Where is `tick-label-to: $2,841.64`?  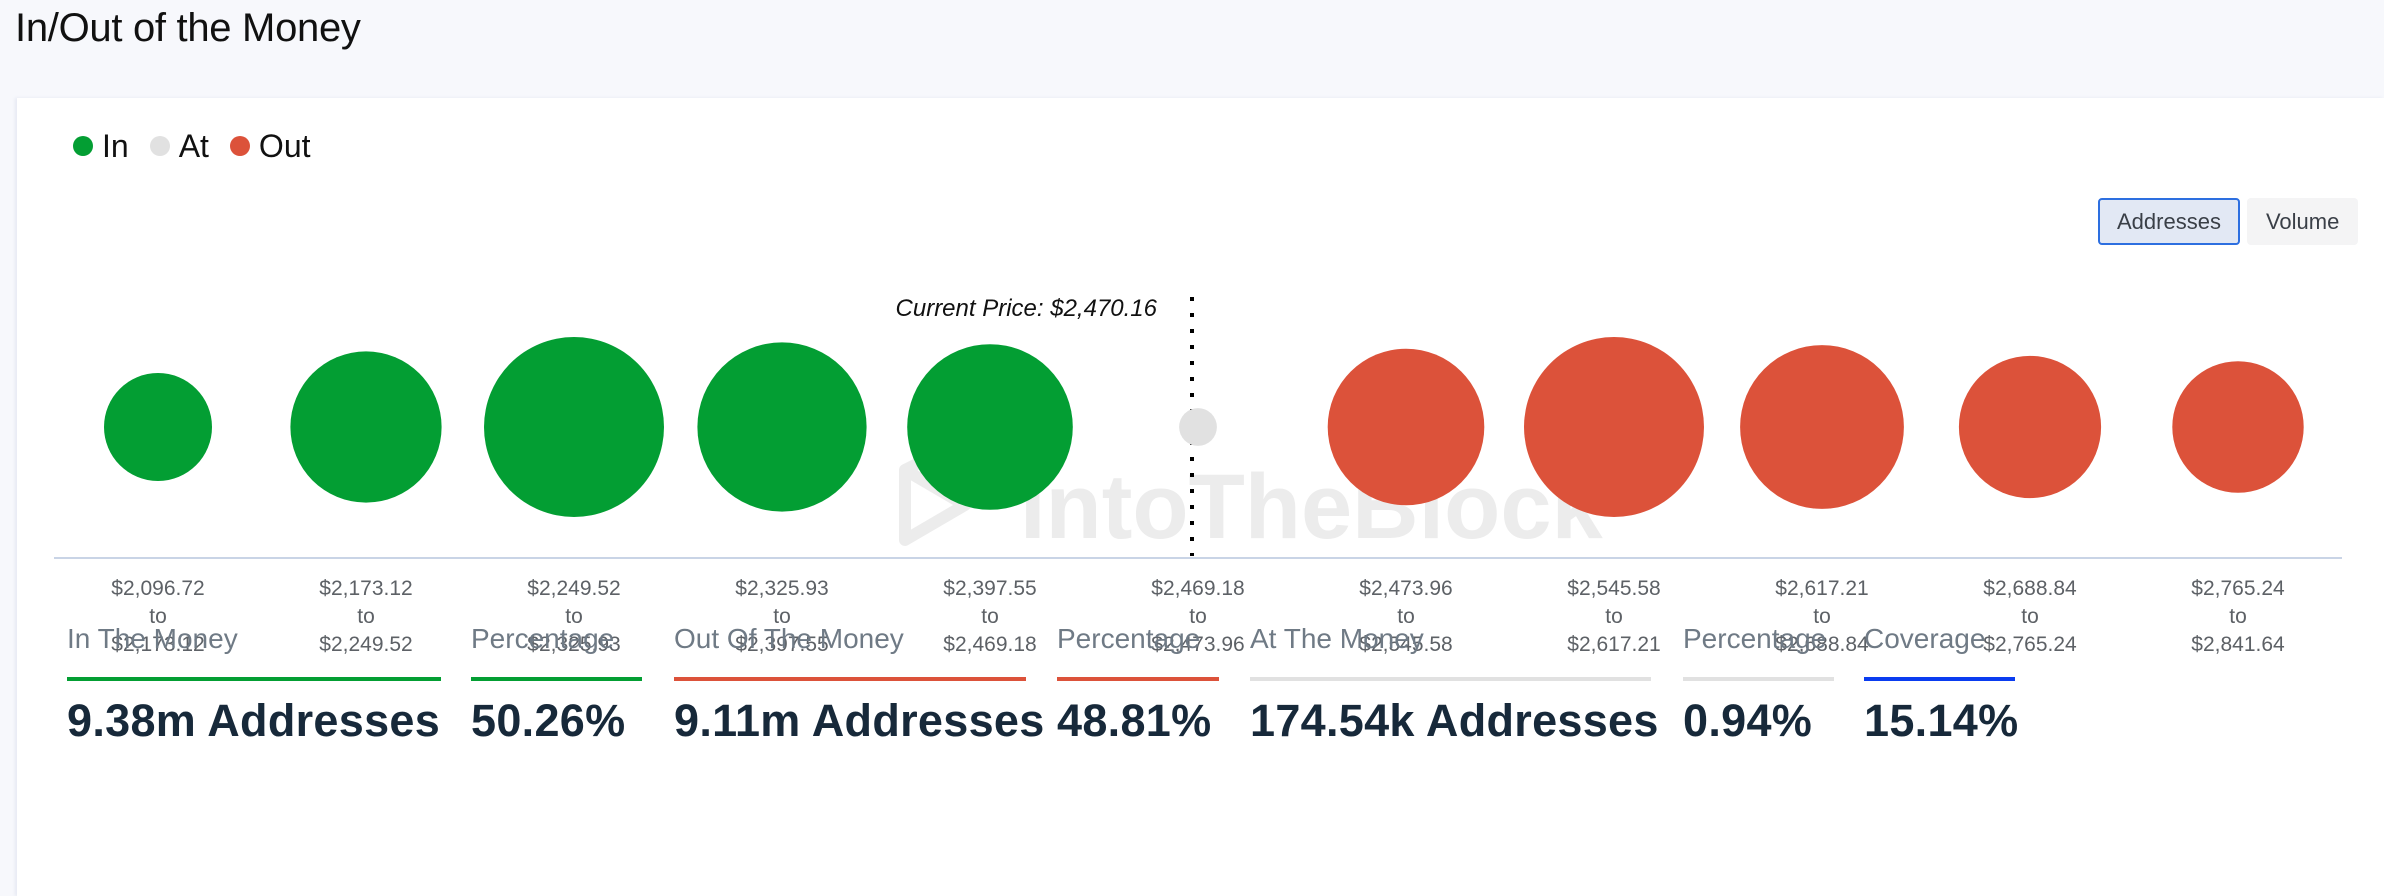 tick-label-to: $2,841.64 is located at coordinates (2238, 644).